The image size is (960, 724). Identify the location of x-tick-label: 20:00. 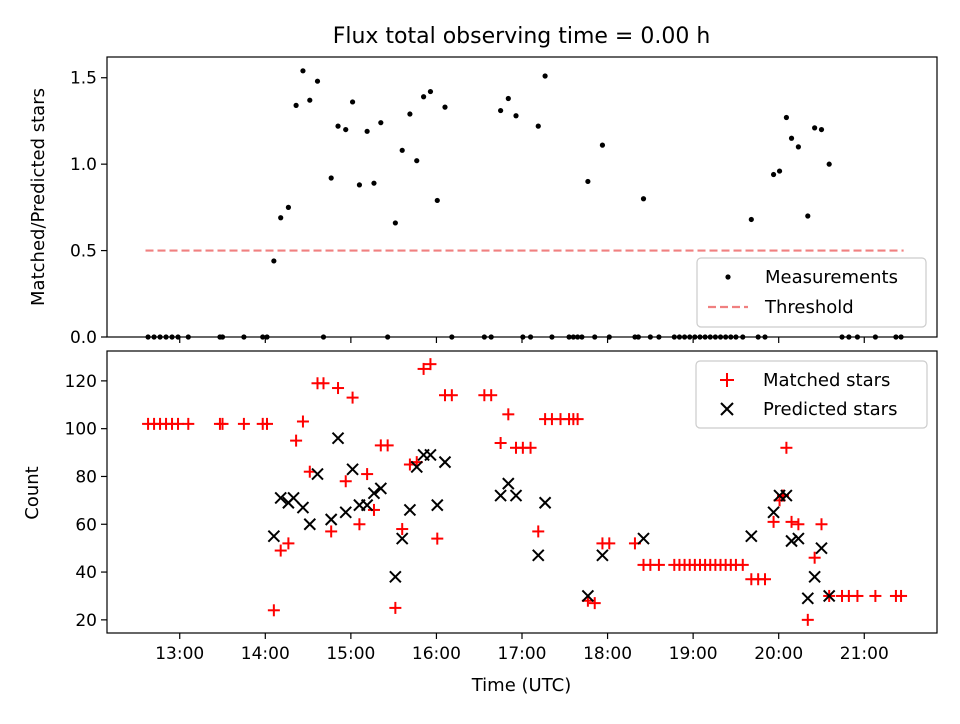
(778, 654).